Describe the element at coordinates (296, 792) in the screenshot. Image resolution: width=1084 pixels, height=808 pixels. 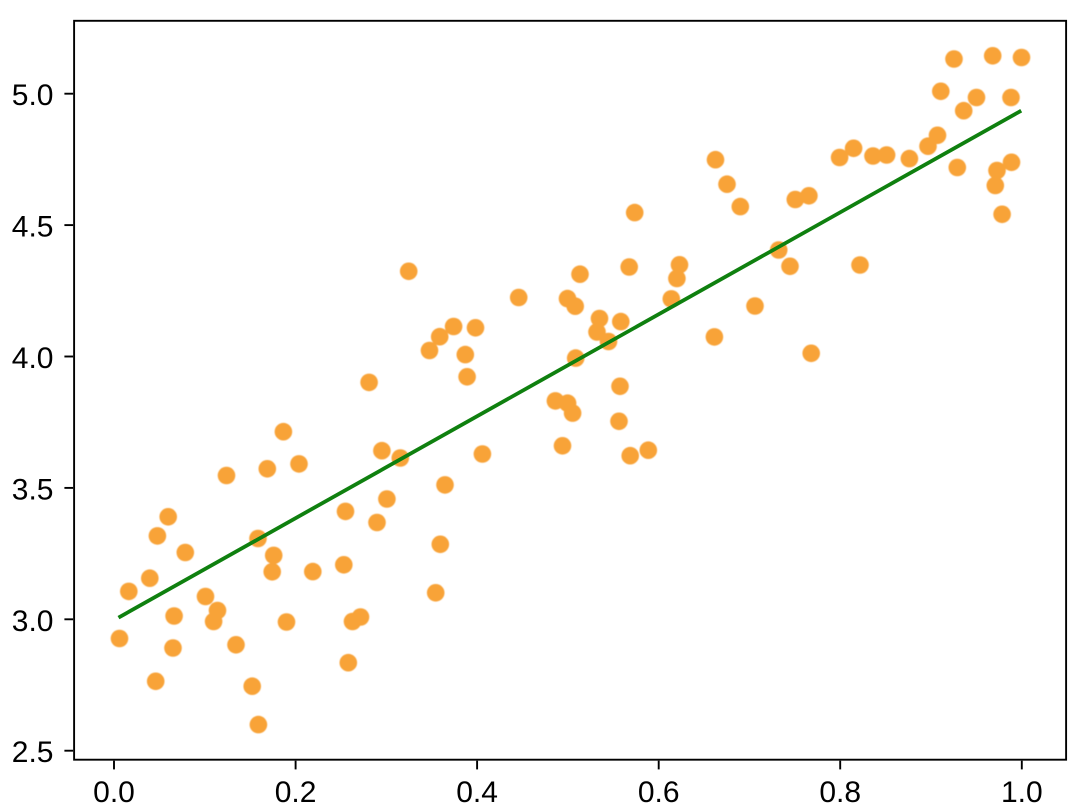
I see `svg-text: 0.2` at that location.